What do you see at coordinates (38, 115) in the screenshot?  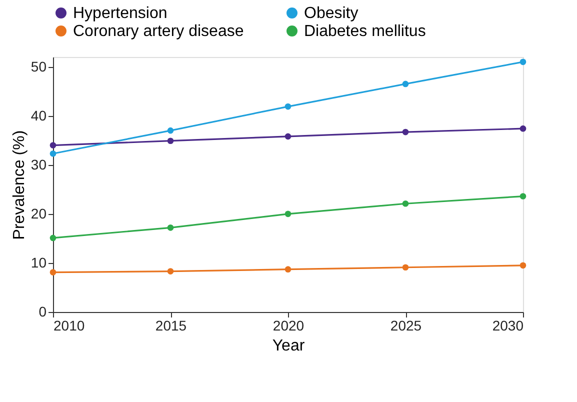 I see `y-tick-label: 40` at bounding box center [38, 115].